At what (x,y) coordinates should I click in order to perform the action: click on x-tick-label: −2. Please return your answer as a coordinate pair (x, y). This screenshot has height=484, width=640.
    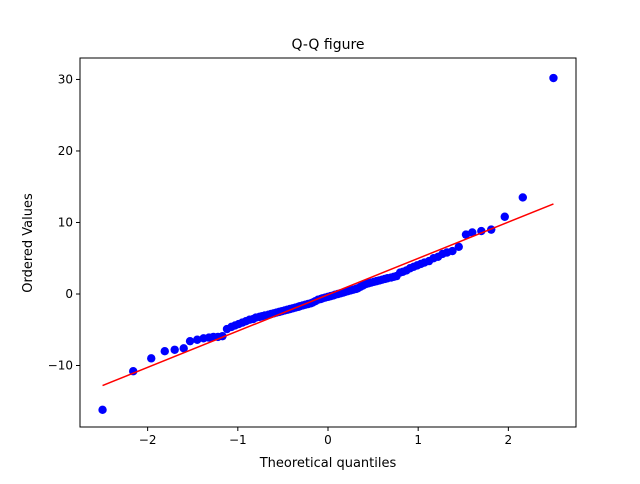
    Looking at the image, I should click on (148, 440).